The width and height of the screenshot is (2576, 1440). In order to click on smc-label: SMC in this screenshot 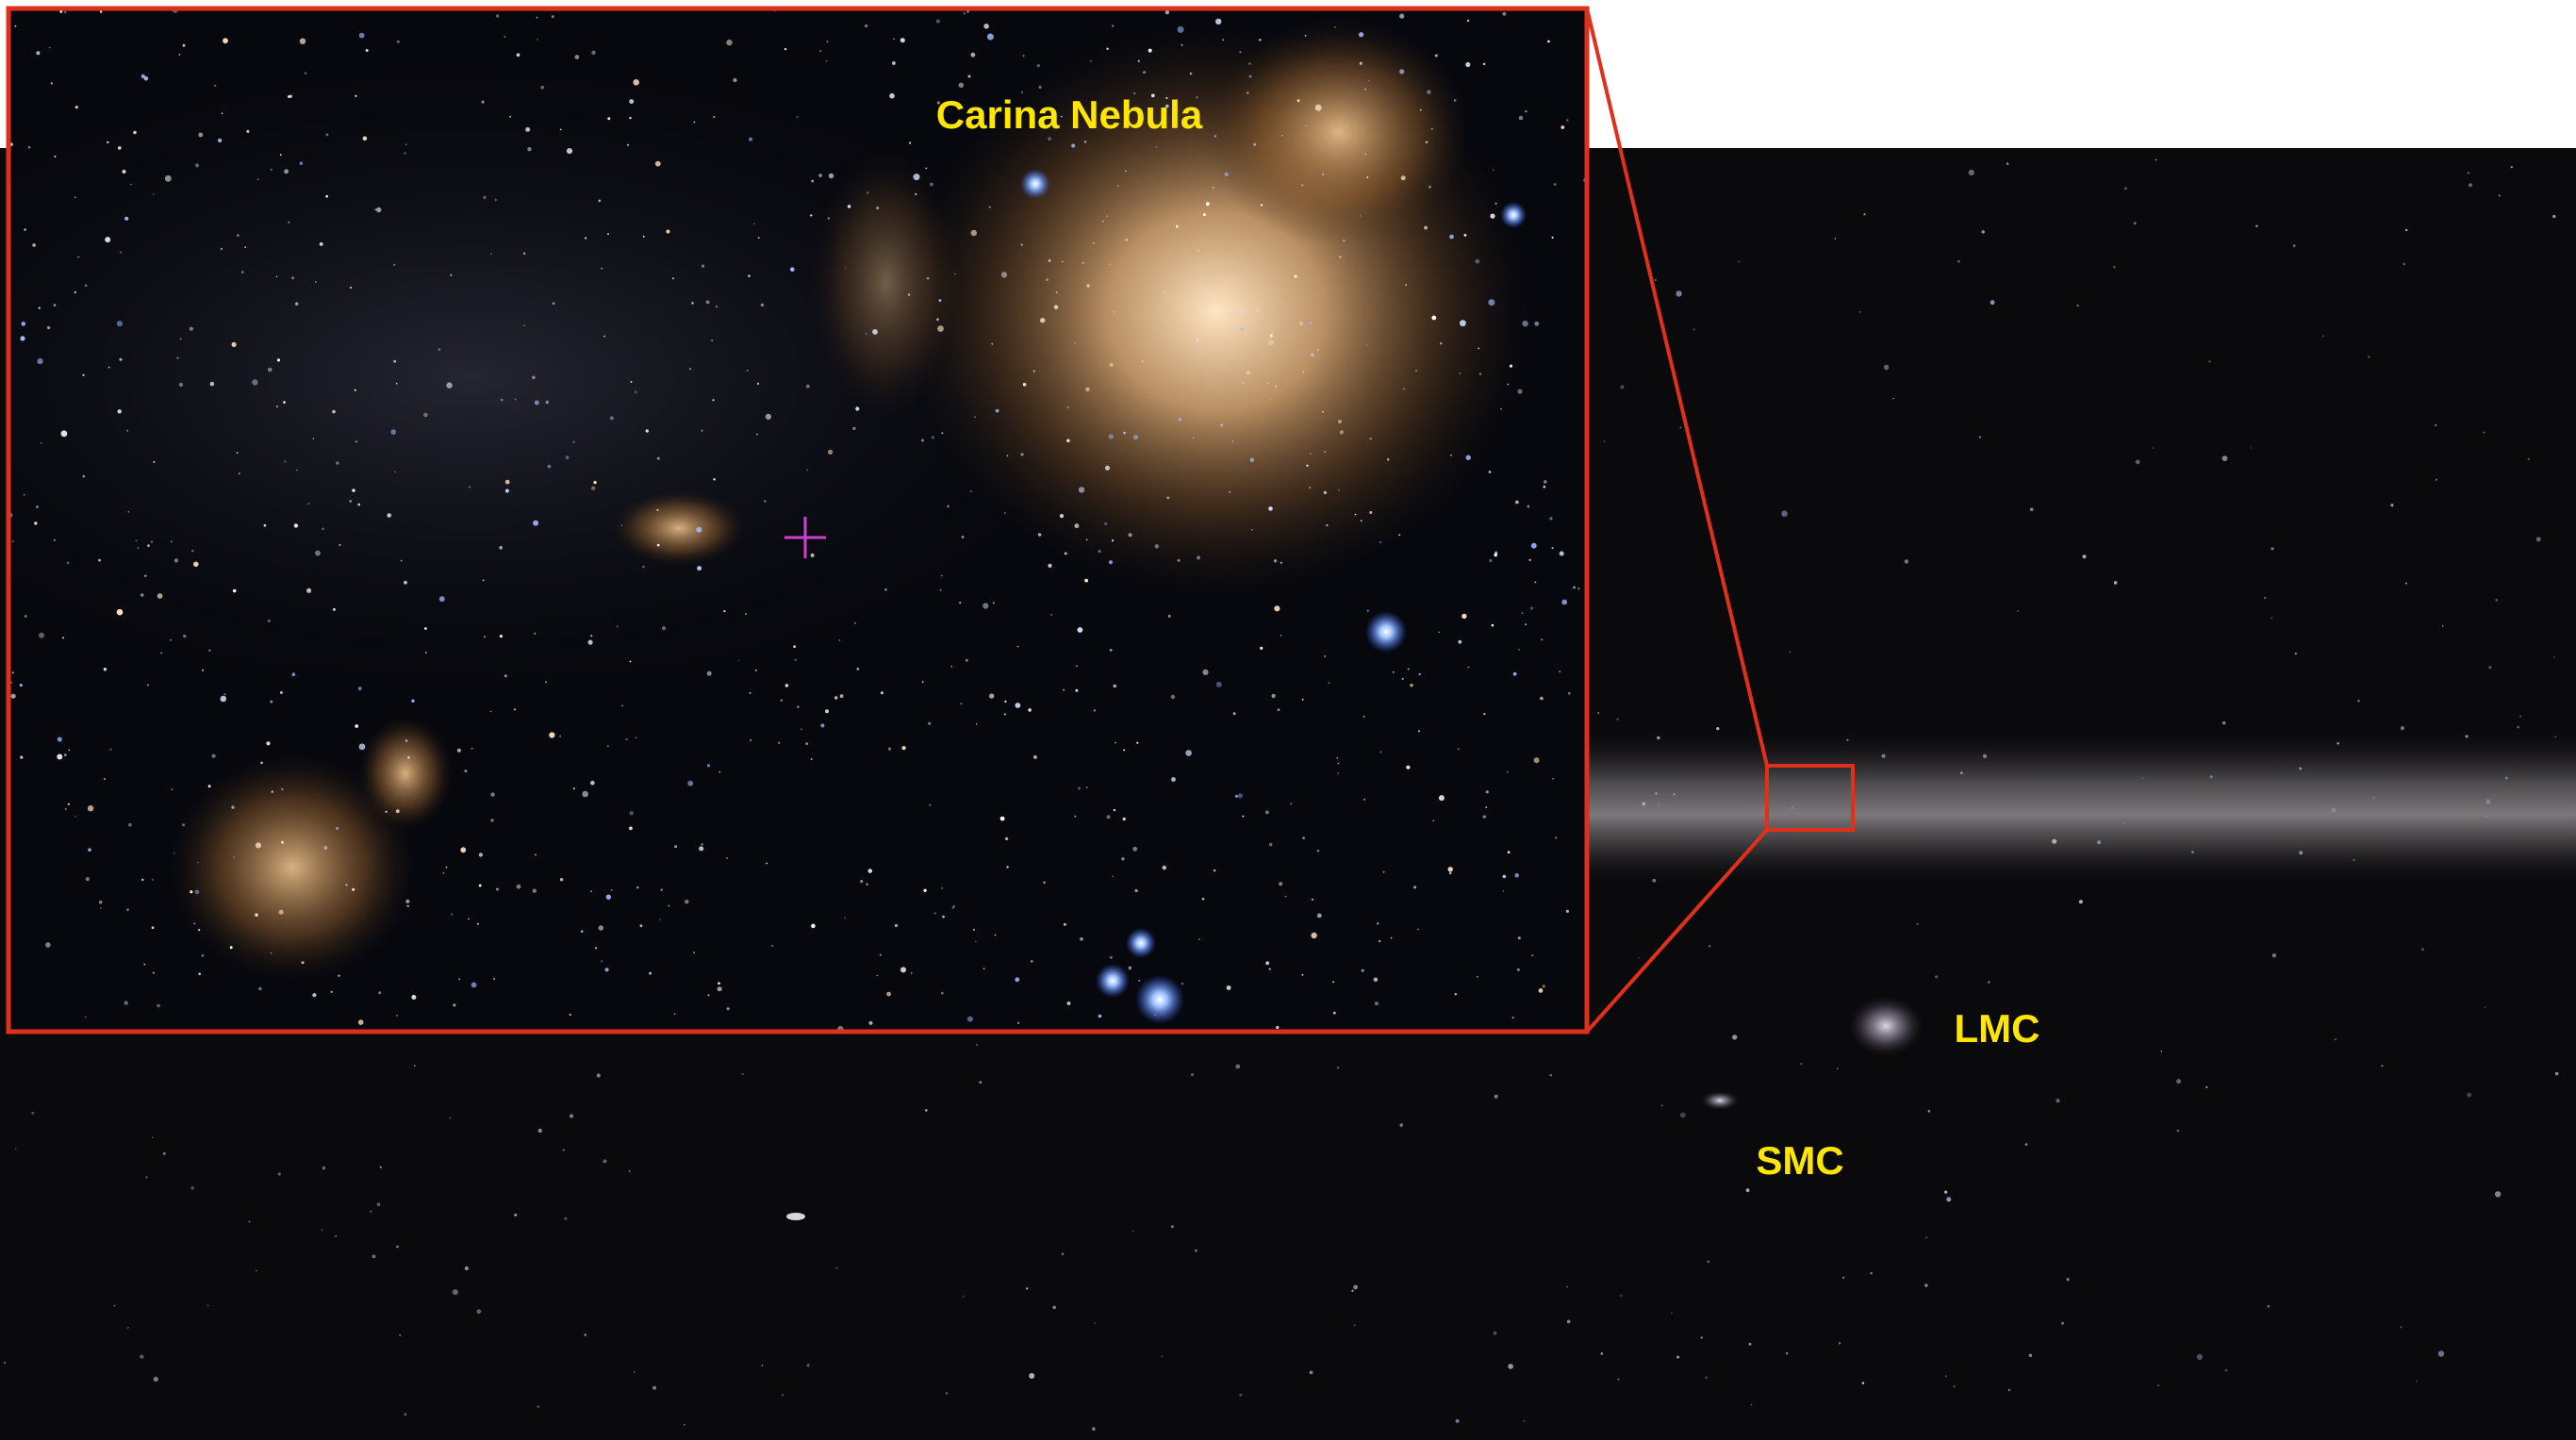, I will do `click(1799, 1160)`.